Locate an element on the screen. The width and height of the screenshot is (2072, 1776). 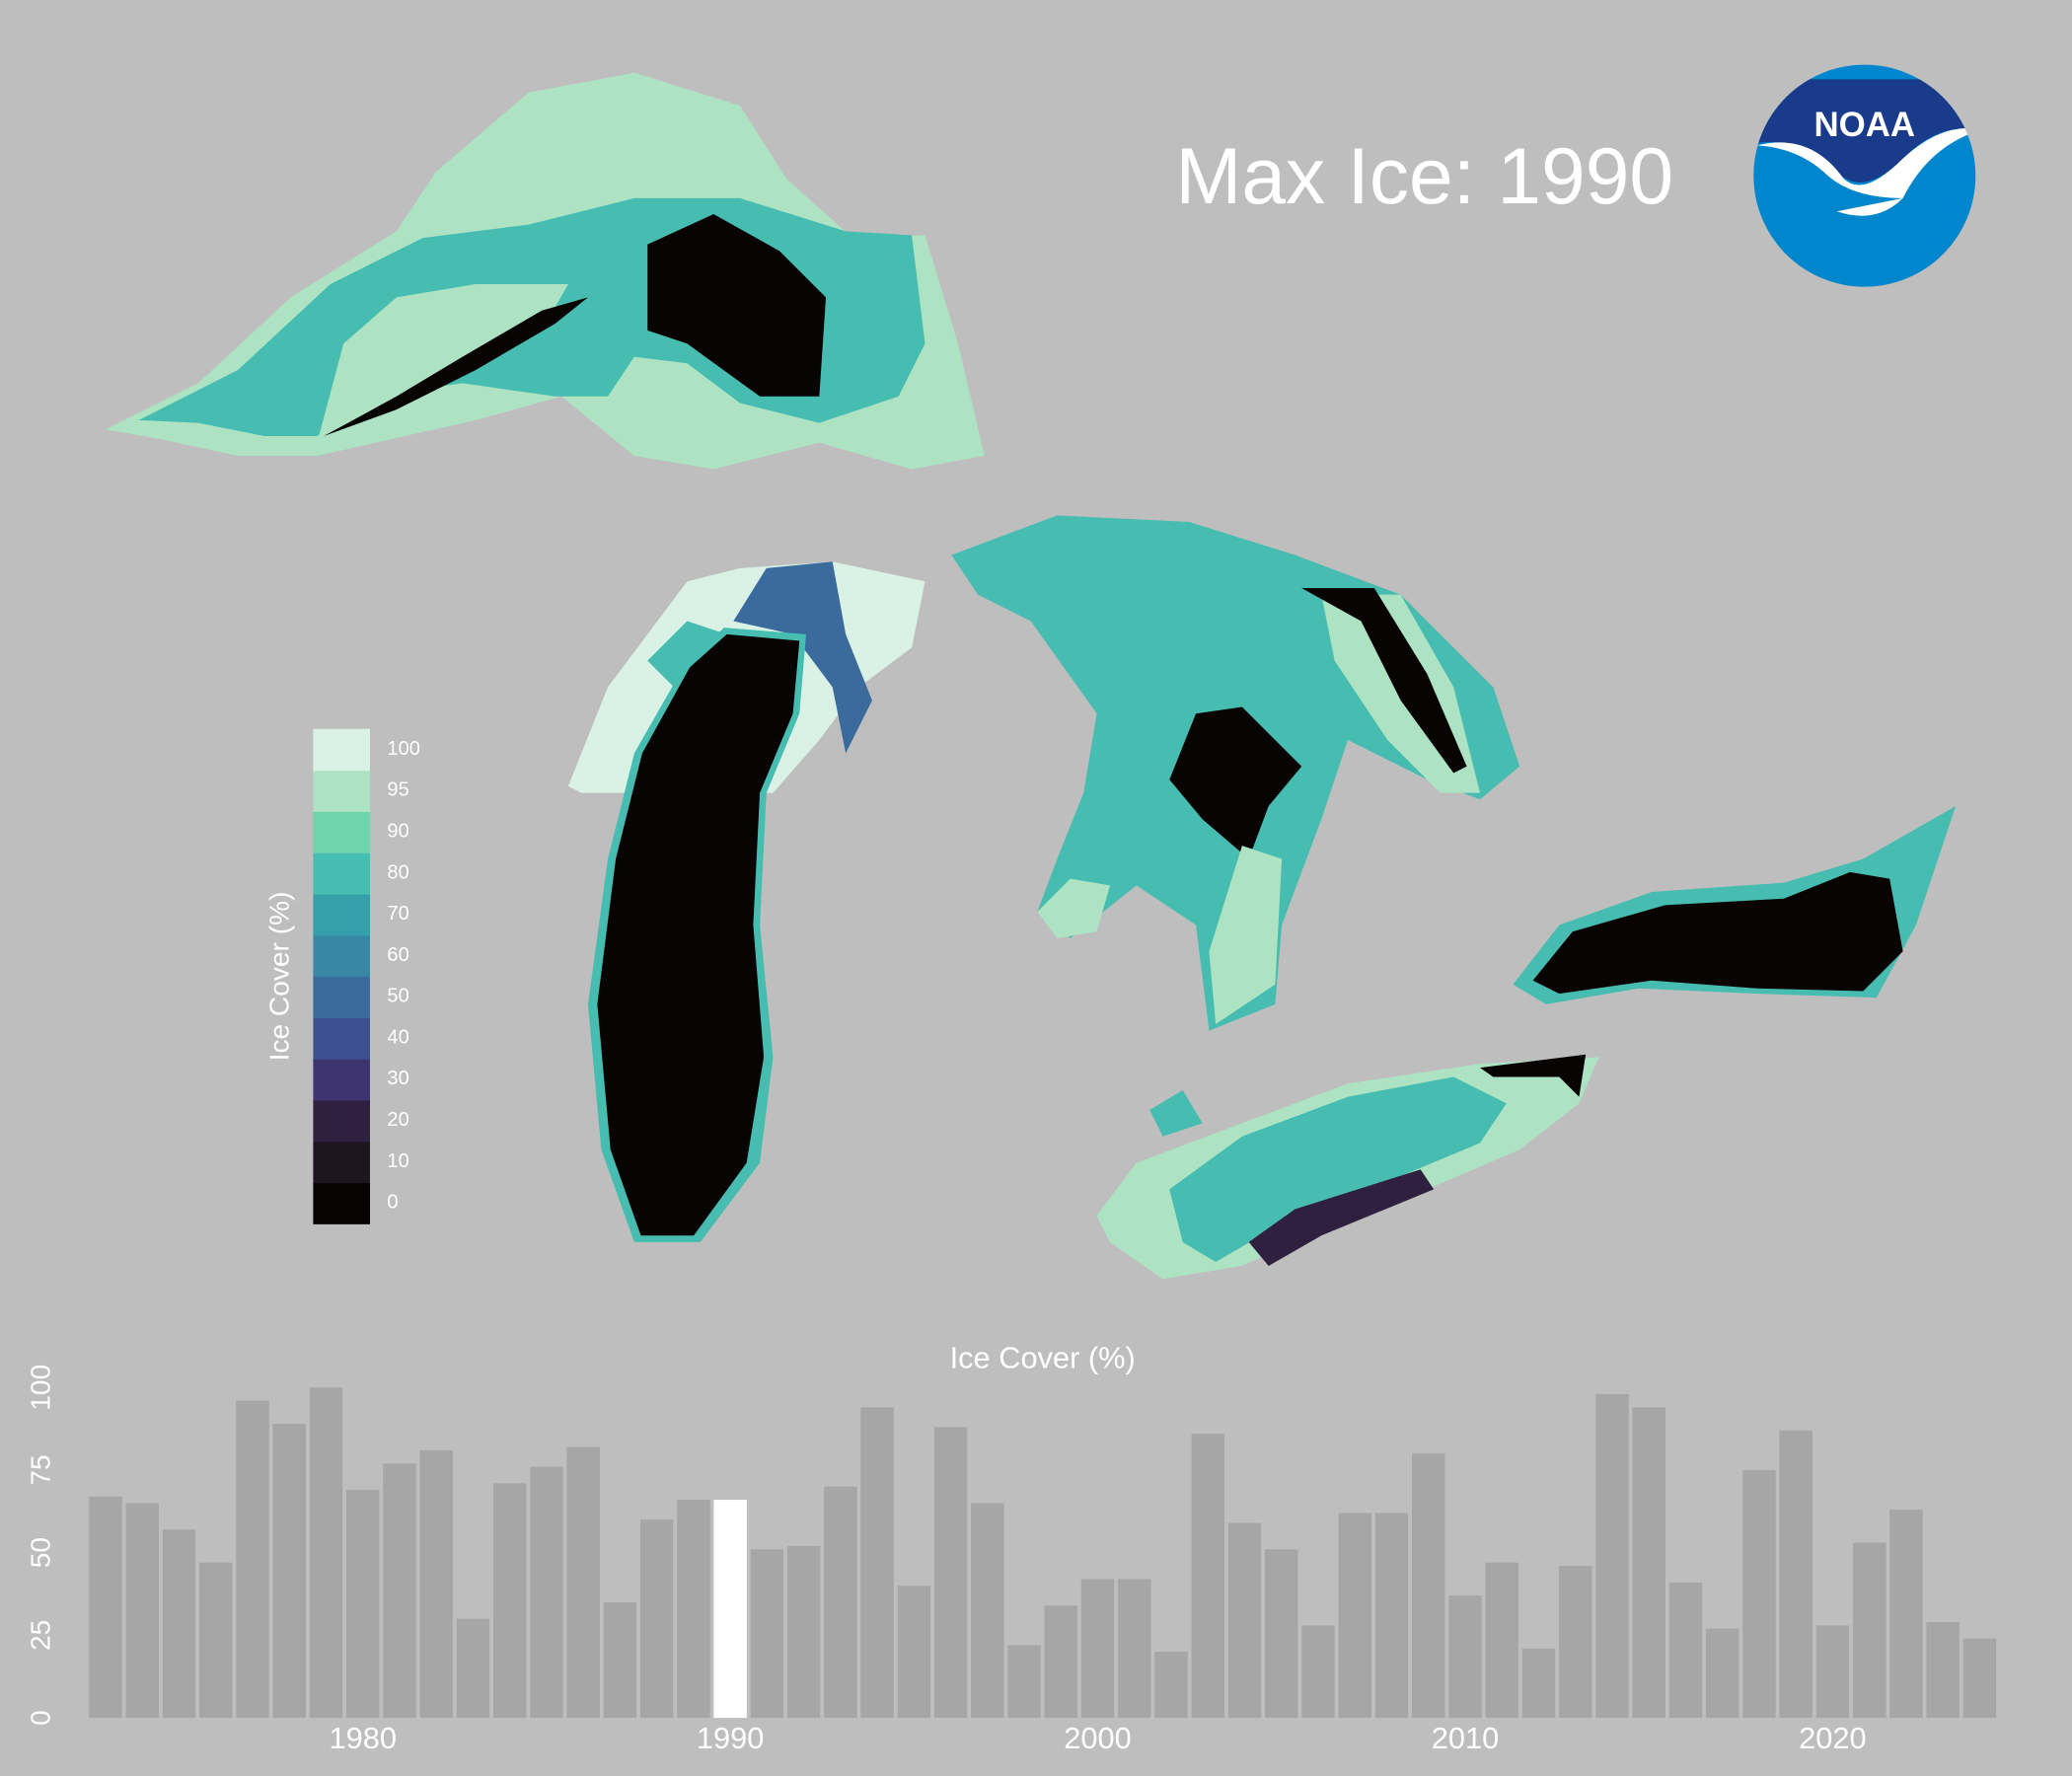
legend-tick-label: 100 is located at coordinates (403, 749).